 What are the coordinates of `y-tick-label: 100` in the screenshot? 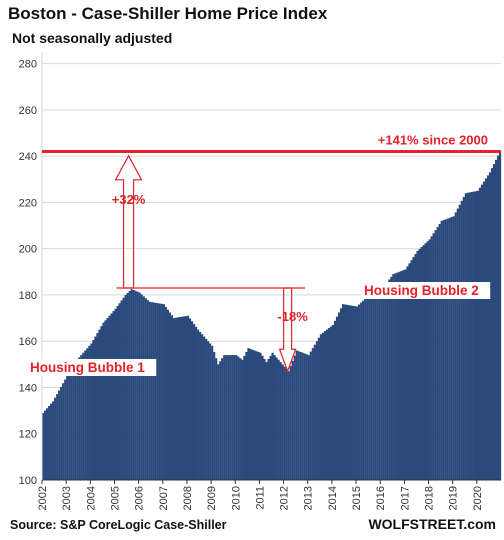 It's located at (28, 481).